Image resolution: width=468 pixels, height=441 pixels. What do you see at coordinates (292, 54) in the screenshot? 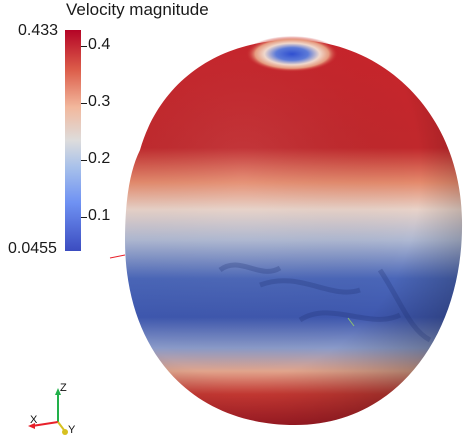
I see `pole-spot` at bounding box center [292, 54].